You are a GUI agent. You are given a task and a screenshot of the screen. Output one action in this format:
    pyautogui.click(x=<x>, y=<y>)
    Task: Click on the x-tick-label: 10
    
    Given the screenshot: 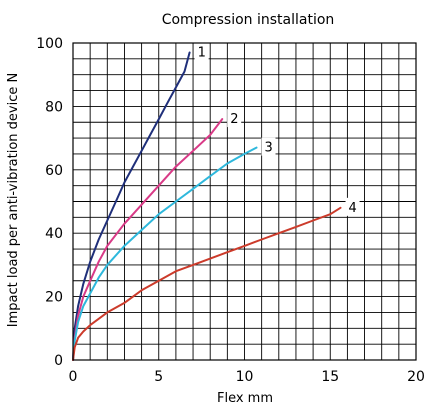 What is the action you would take?
    pyautogui.click(x=245, y=377)
    